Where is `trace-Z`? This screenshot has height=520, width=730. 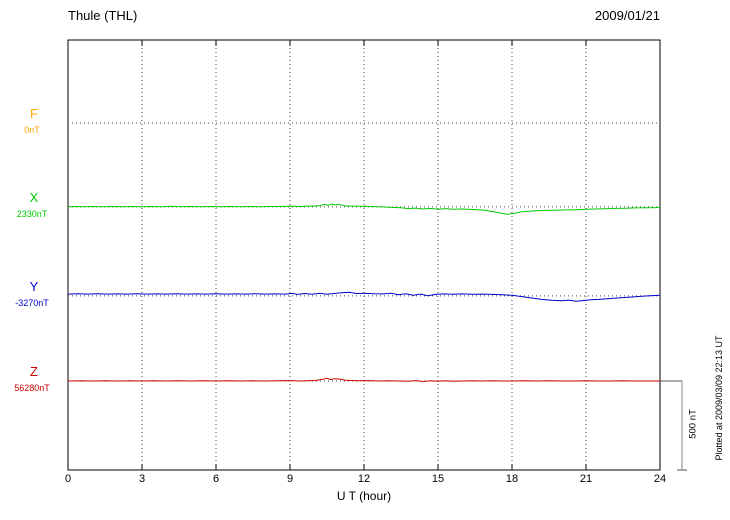 trace-Z is located at coordinates (363, 380).